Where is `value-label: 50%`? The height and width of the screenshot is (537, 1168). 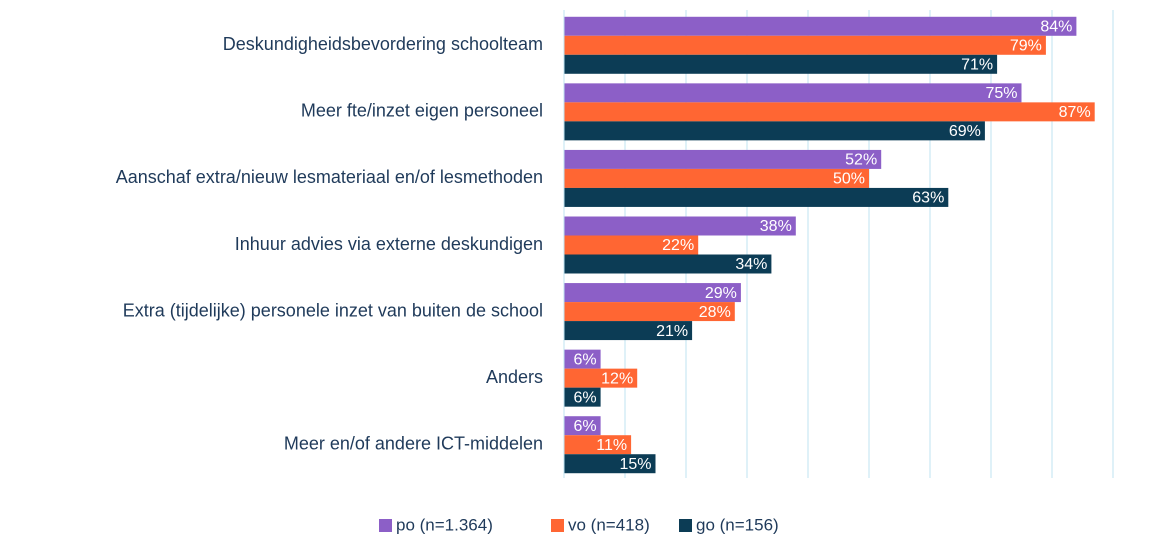
value-label: 50% is located at coordinates (849, 179).